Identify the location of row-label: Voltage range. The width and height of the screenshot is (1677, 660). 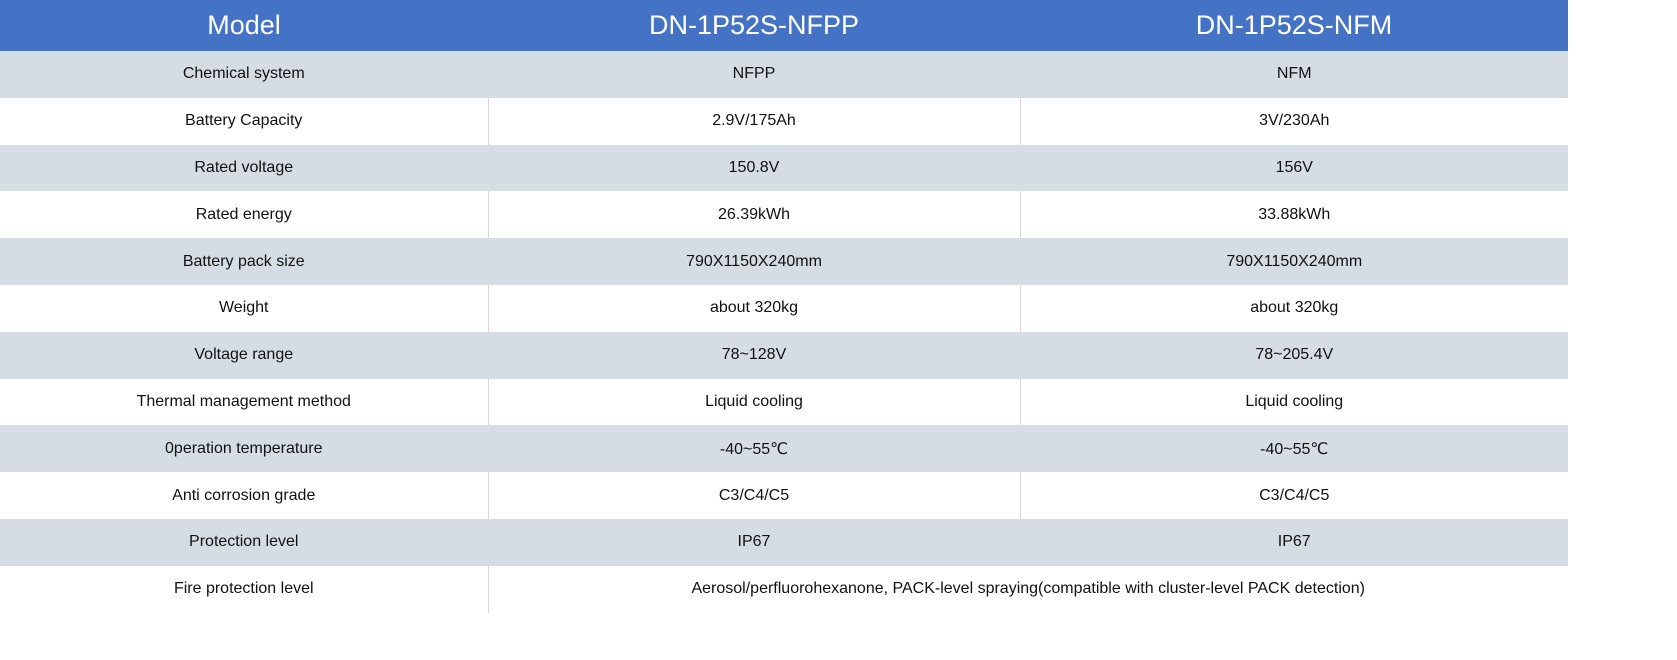
(244, 355).